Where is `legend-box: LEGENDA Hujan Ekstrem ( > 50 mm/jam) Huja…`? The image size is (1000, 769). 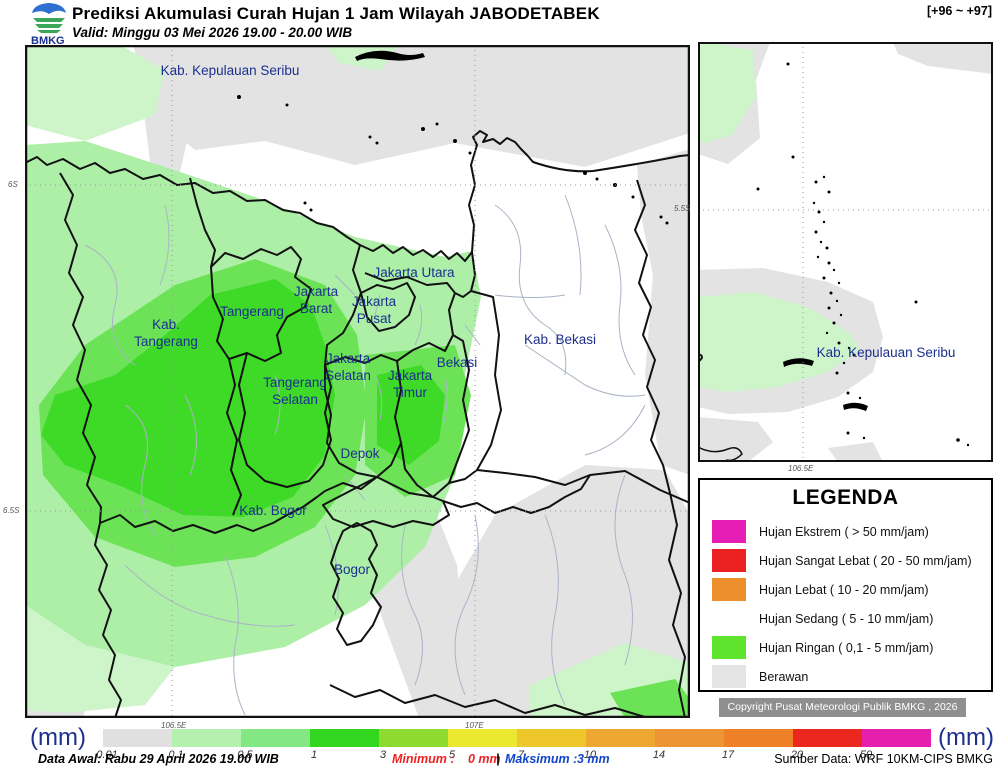
legend-box: LEGENDA Hujan Ekstrem ( > 50 mm/jam) Huja… is located at coordinates (845, 585).